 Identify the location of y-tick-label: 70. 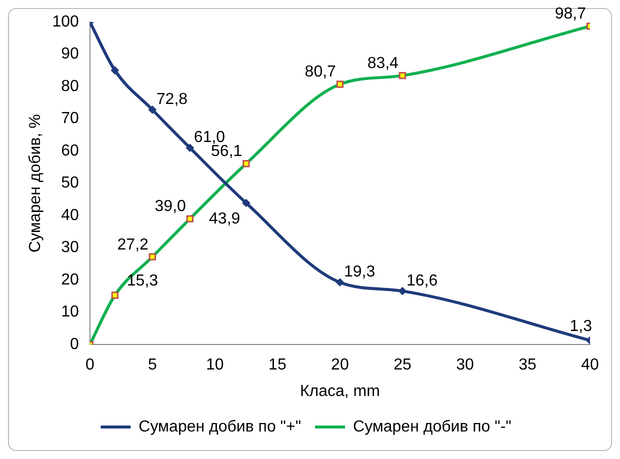
(70, 119).